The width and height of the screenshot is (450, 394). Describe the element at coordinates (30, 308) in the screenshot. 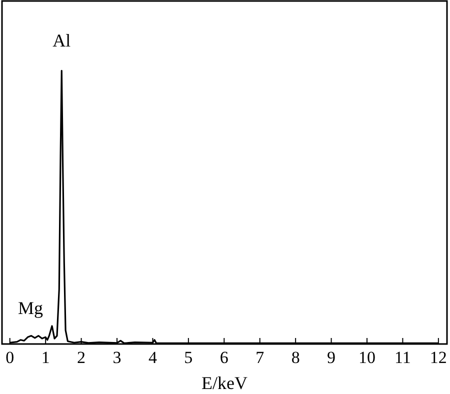

I see `annotation: Mg` at that location.